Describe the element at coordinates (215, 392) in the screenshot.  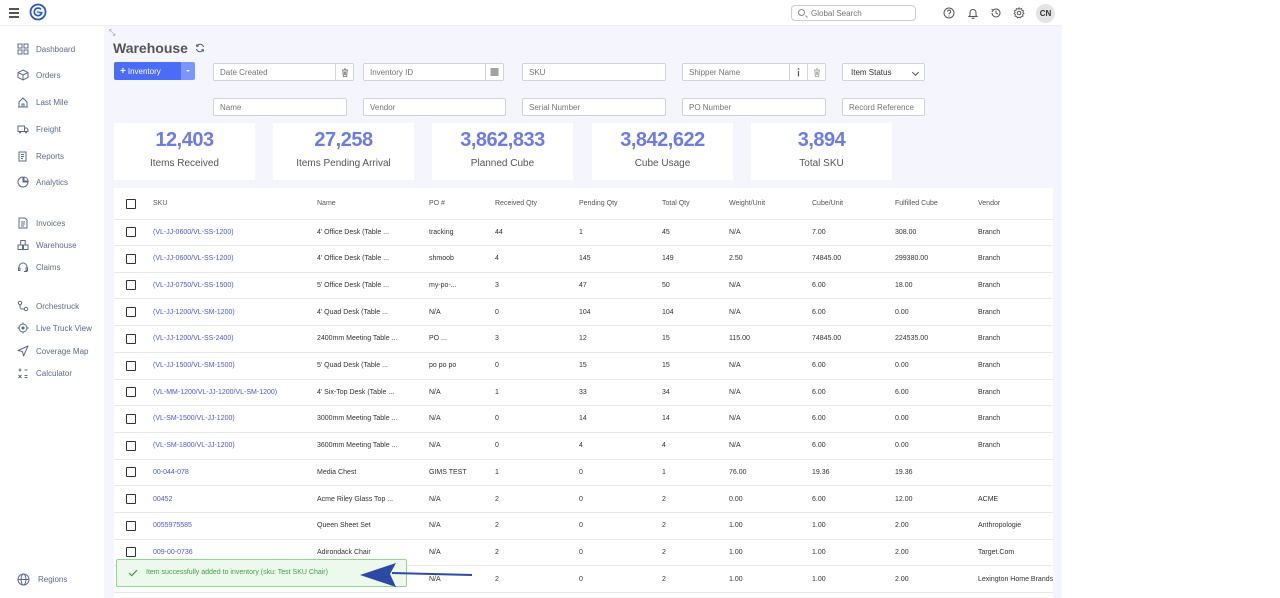
I see `sku-cell: (VL-MM-1200/VL-JJ-1200/VL-SM-1200)` at that location.